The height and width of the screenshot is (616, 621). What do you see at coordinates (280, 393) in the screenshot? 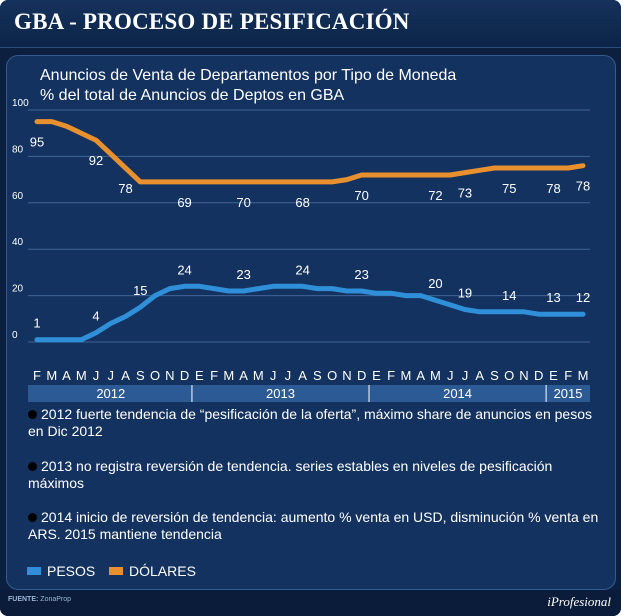
I see `year-label: 2013` at bounding box center [280, 393].